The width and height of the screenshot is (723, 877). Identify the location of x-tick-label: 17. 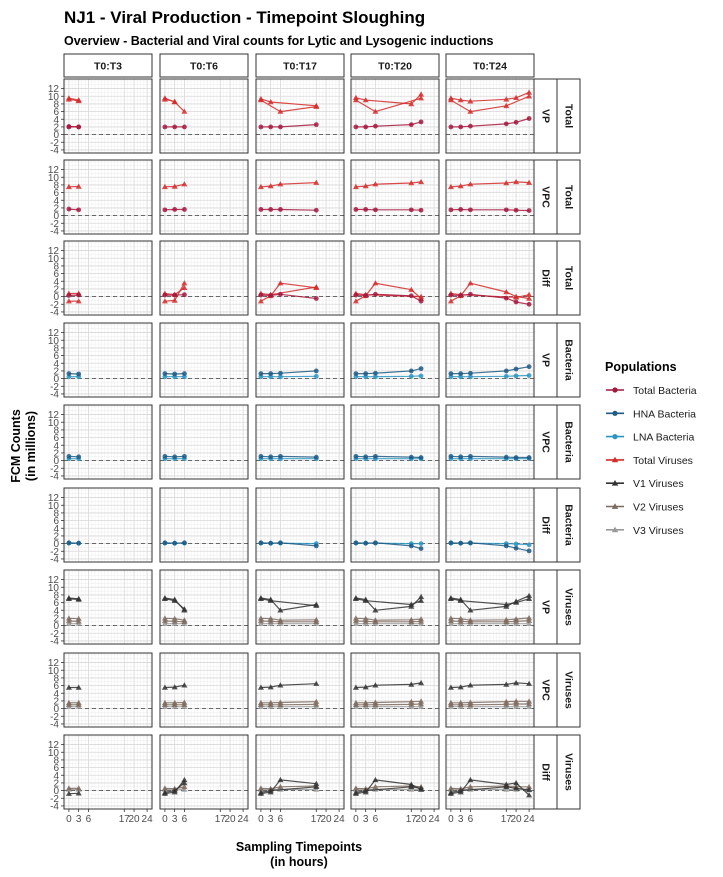
(412, 819).